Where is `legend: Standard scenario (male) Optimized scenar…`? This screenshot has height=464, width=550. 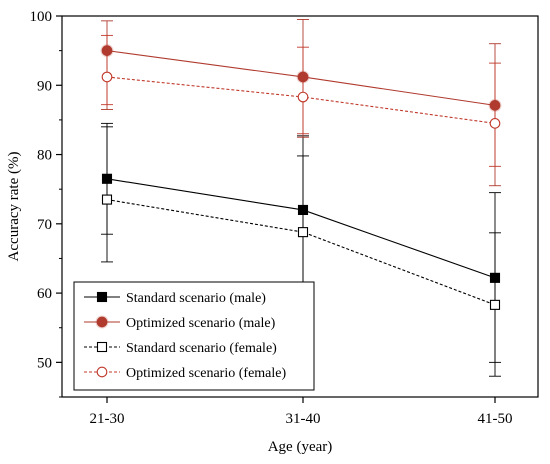
legend: Standard scenario (male) Optimized scenar… is located at coordinates (194, 336).